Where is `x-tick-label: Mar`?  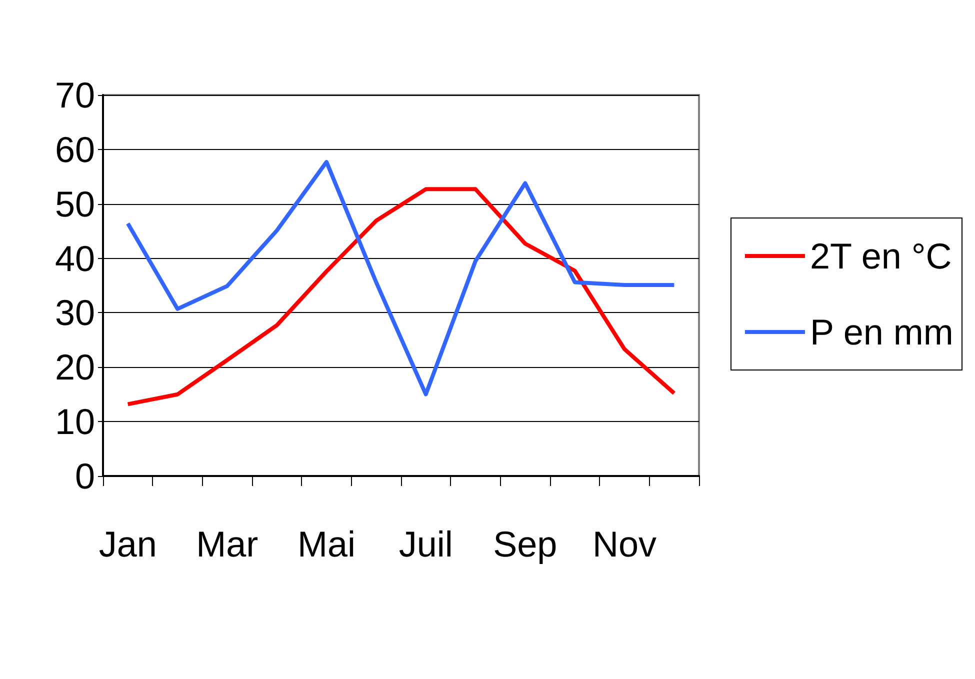 x-tick-label: Mar is located at coordinates (227, 544).